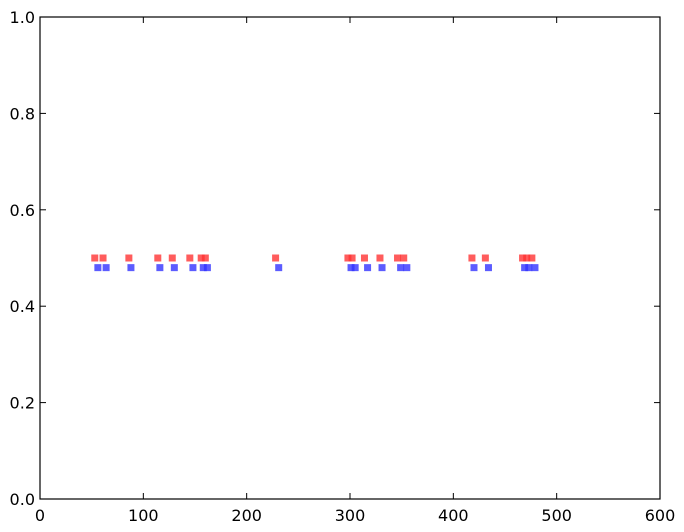  What do you see at coordinates (660, 515) in the screenshot?
I see `x-tick-label: 600` at bounding box center [660, 515].